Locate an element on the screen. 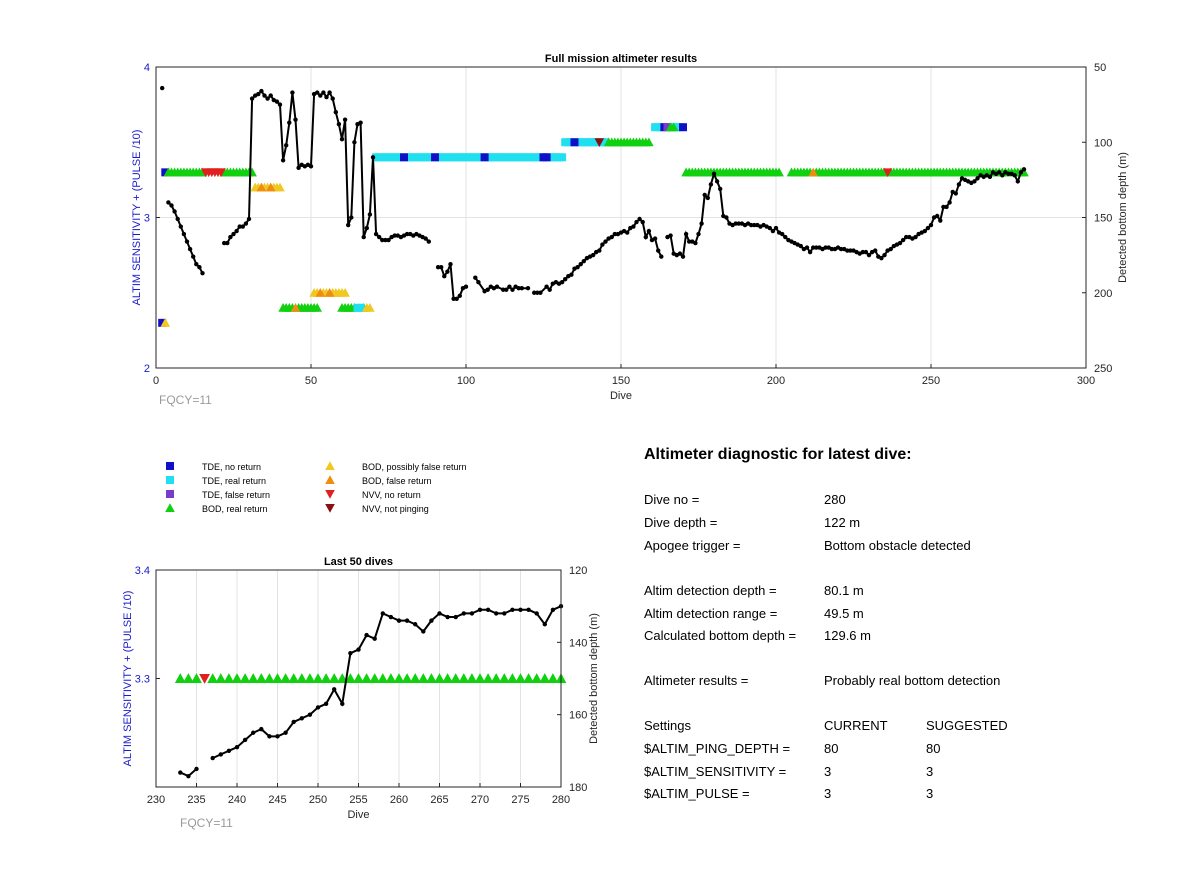 Image resolution: width=1200 pixels, height=885 pixels. y-right-tick-label: 50 is located at coordinates (1100, 68).